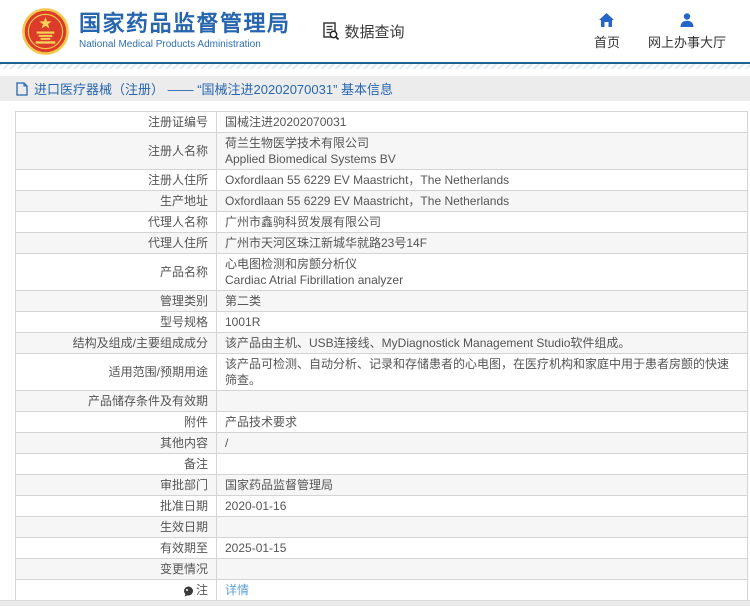 This screenshot has height=606, width=750. I want to click on row-value: 1001R, so click(481, 322).